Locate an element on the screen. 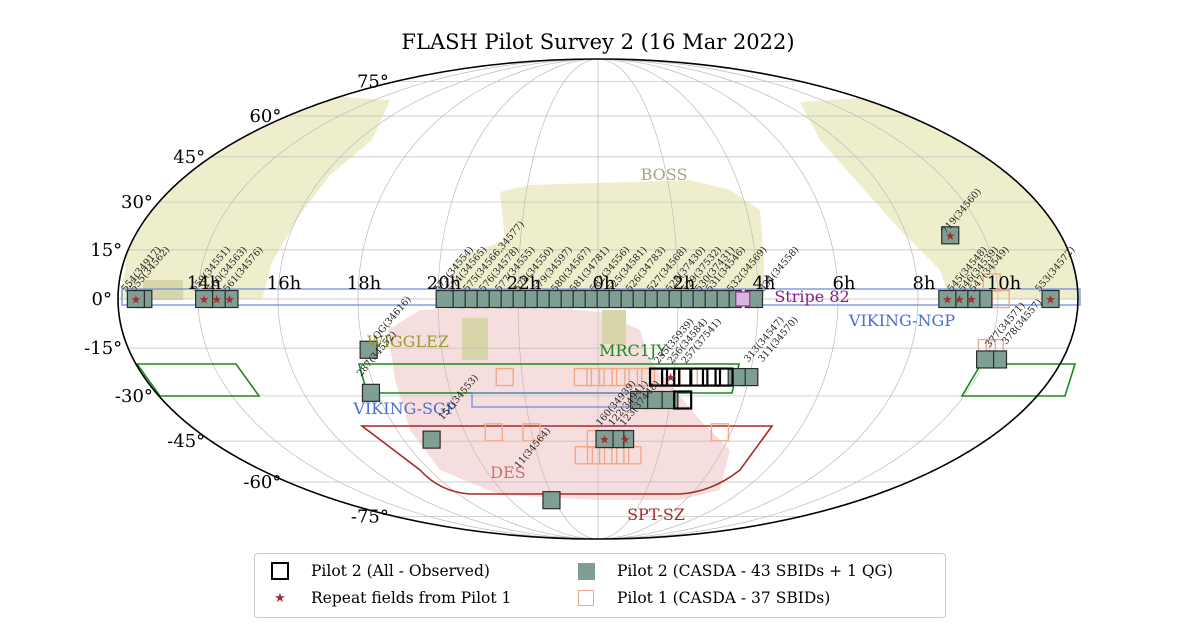 The width and height of the screenshot is (1200, 630). spt-sz-boundary is located at coordinates (566, 460).